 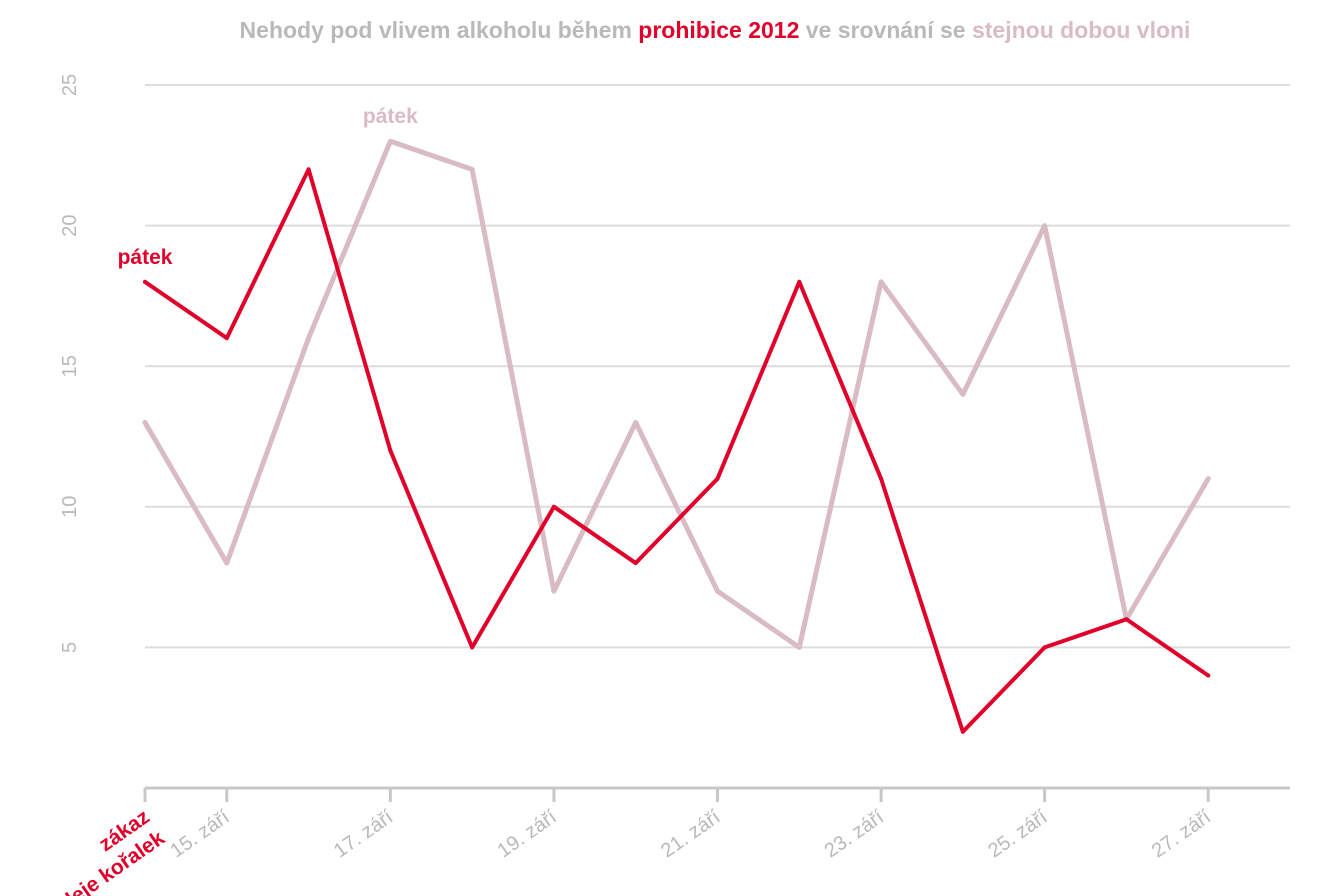 What do you see at coordinates (92, 850) in the screenshot?
I see `start-annotation: zákazprodeje kořalek` at bounding box center [92, 850].